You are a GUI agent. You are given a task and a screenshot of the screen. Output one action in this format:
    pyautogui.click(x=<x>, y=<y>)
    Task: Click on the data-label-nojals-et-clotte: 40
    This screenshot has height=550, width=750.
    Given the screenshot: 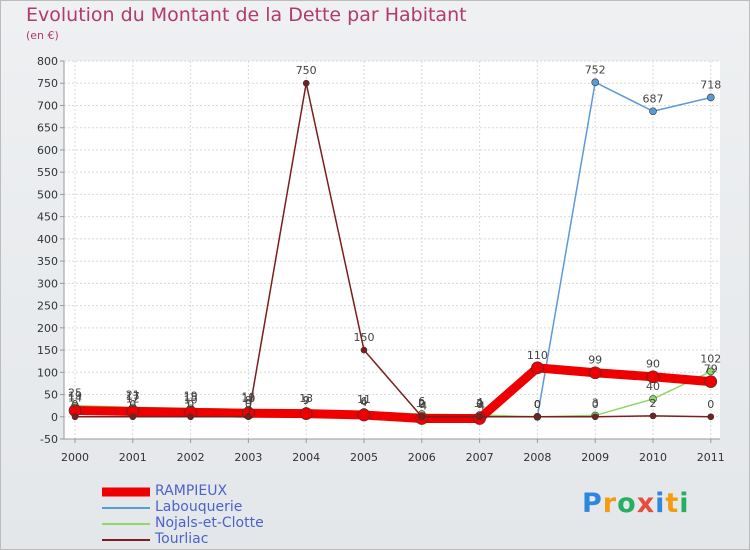 What is the action you would take?
    pyautogui.click(x=653, y=386)
    